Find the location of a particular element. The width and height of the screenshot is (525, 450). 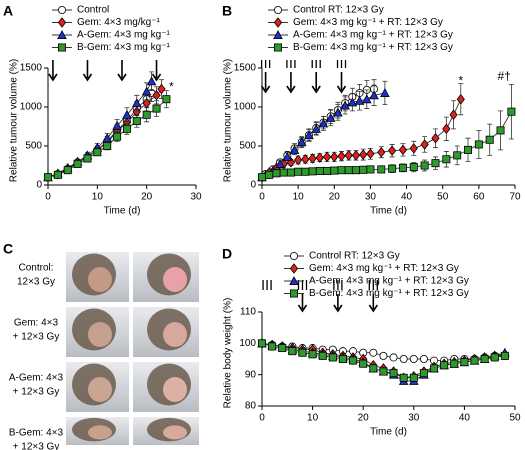

panel-letter: A is located at coordinates (8, 11).